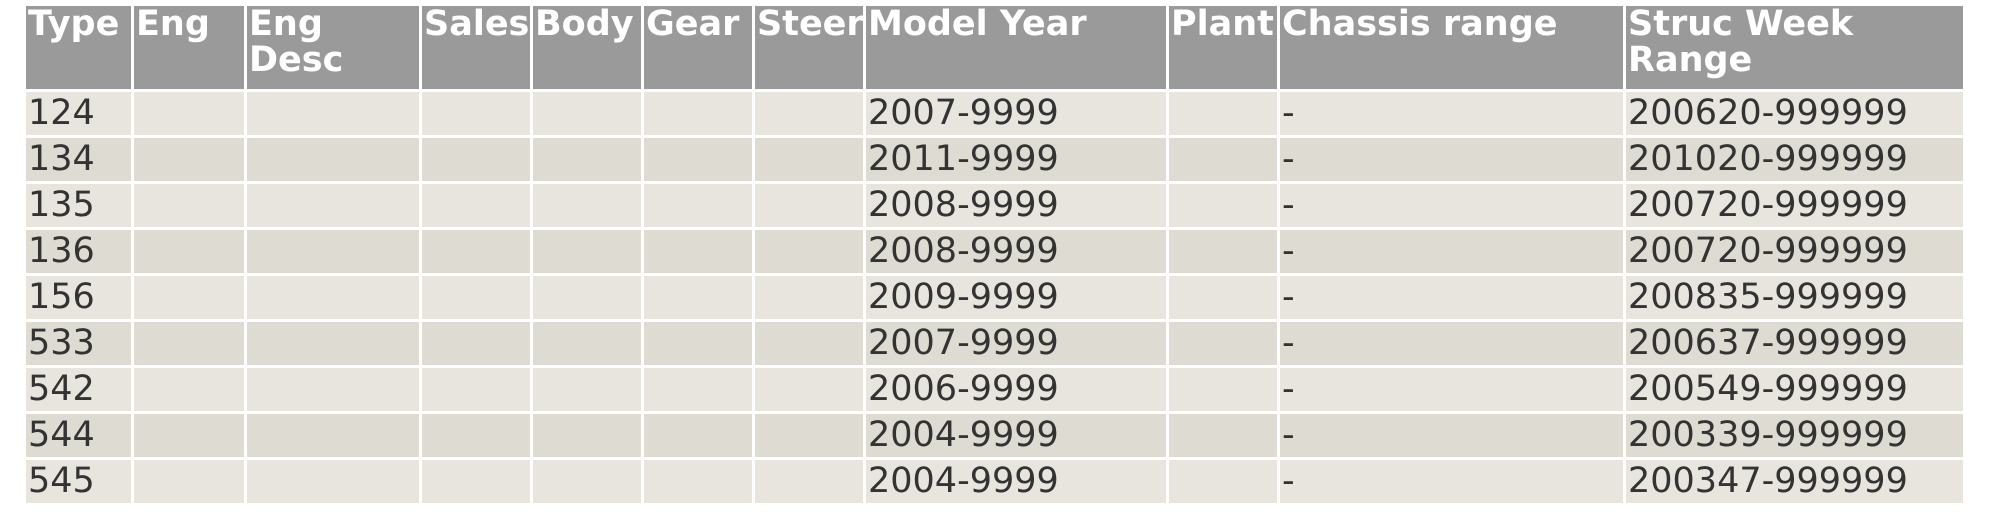 The height and width of the screenshot is (517, 1993). Describe the element at coordinates (994, 205) in the screenshot. I see `table-row: 135 2008-9999 -200720-999999` at that location.